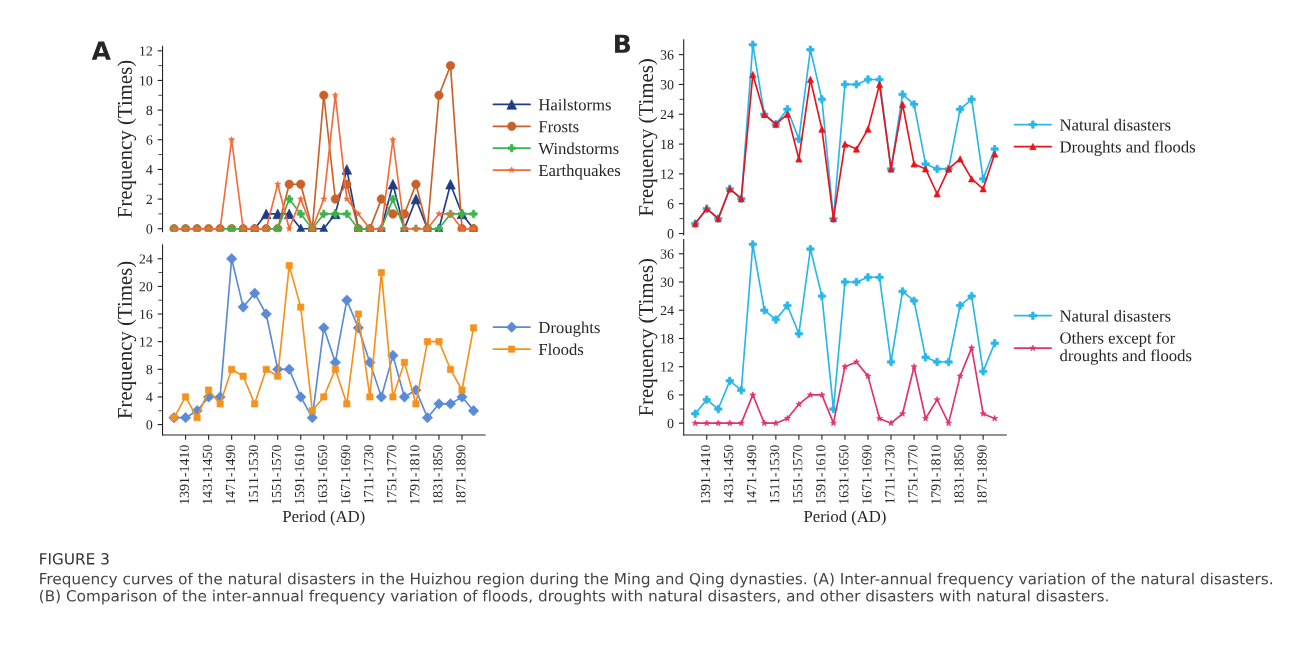 This screenshot has height=662, width=1290. I want to click on text: Frequency curves of the natural disasters in the Huizhou region during the Ming and Qing dynasties. (A) Inter-annual frequency variation of the natural disasters. (B) Comparison of the inter-annual frequency variation of floods, droughts with natural disasters, and other disasters with natural disasters., so click(656, 588).